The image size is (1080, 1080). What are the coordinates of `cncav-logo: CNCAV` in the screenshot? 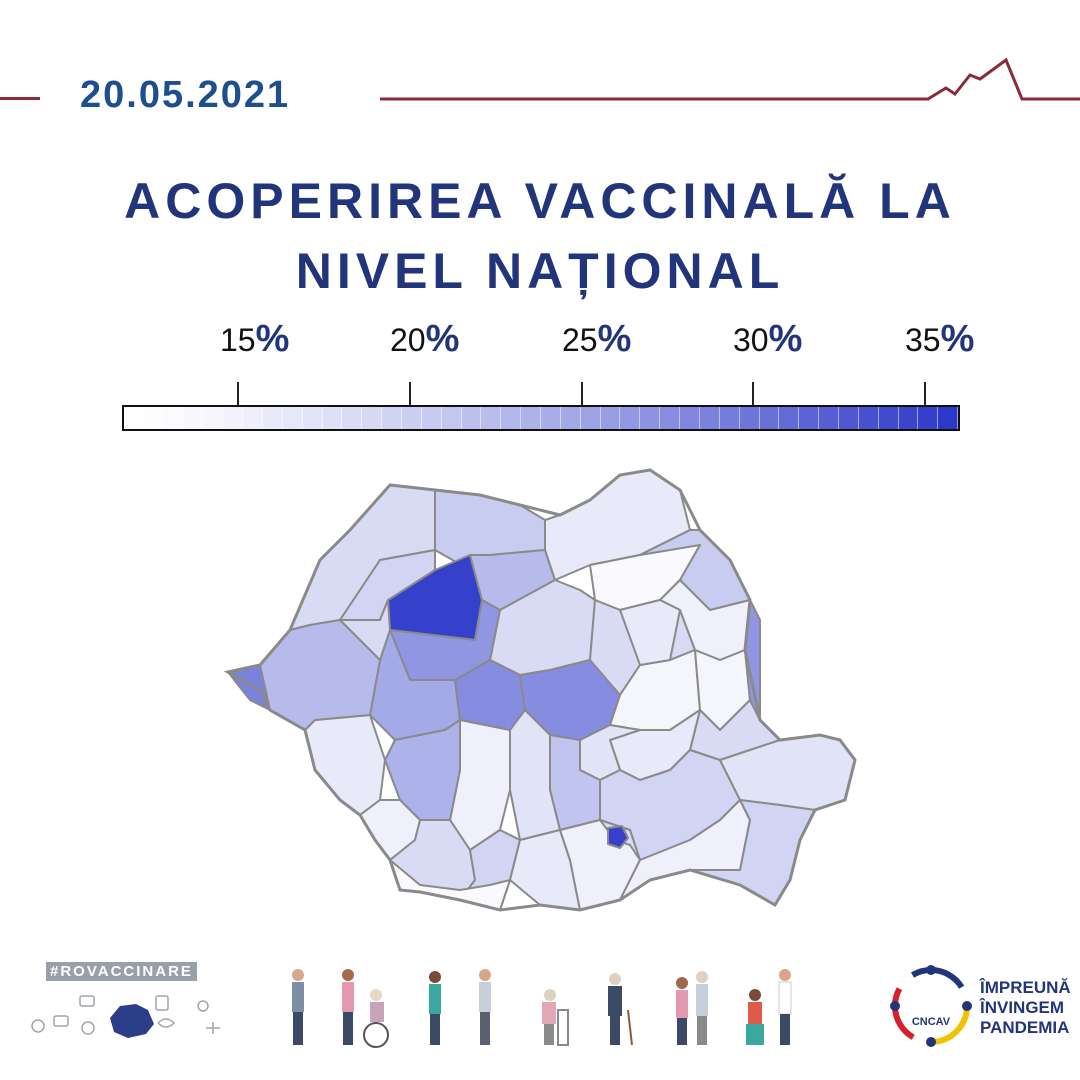 It's located at (931, 1006).